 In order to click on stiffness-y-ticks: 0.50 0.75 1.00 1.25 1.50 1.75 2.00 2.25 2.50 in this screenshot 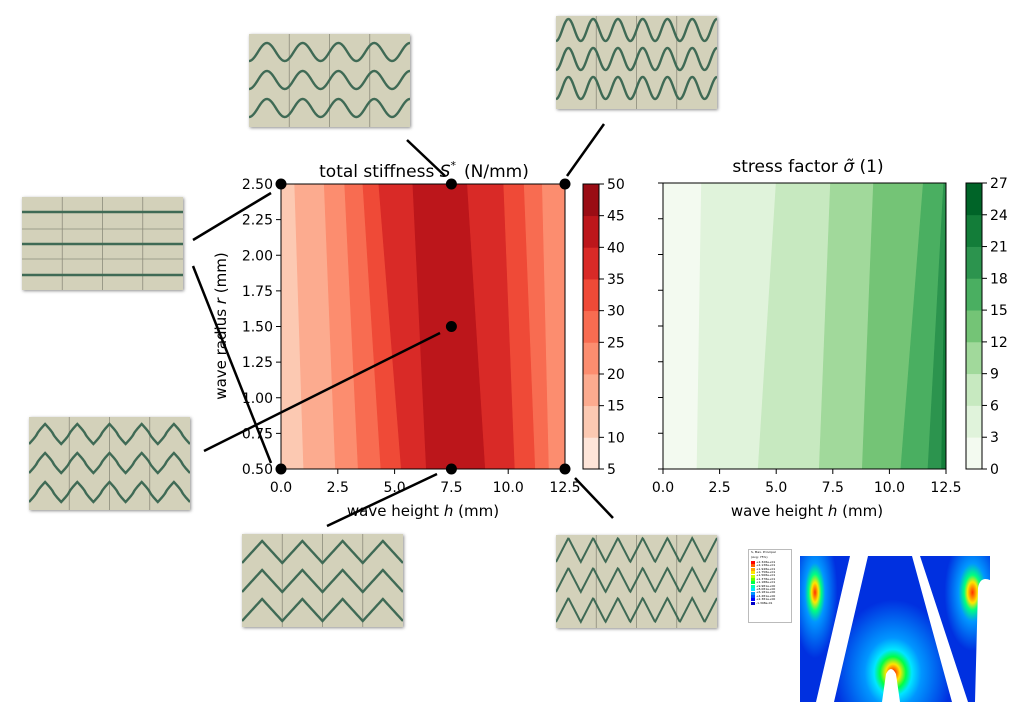, I will do `click(261, 327)`.